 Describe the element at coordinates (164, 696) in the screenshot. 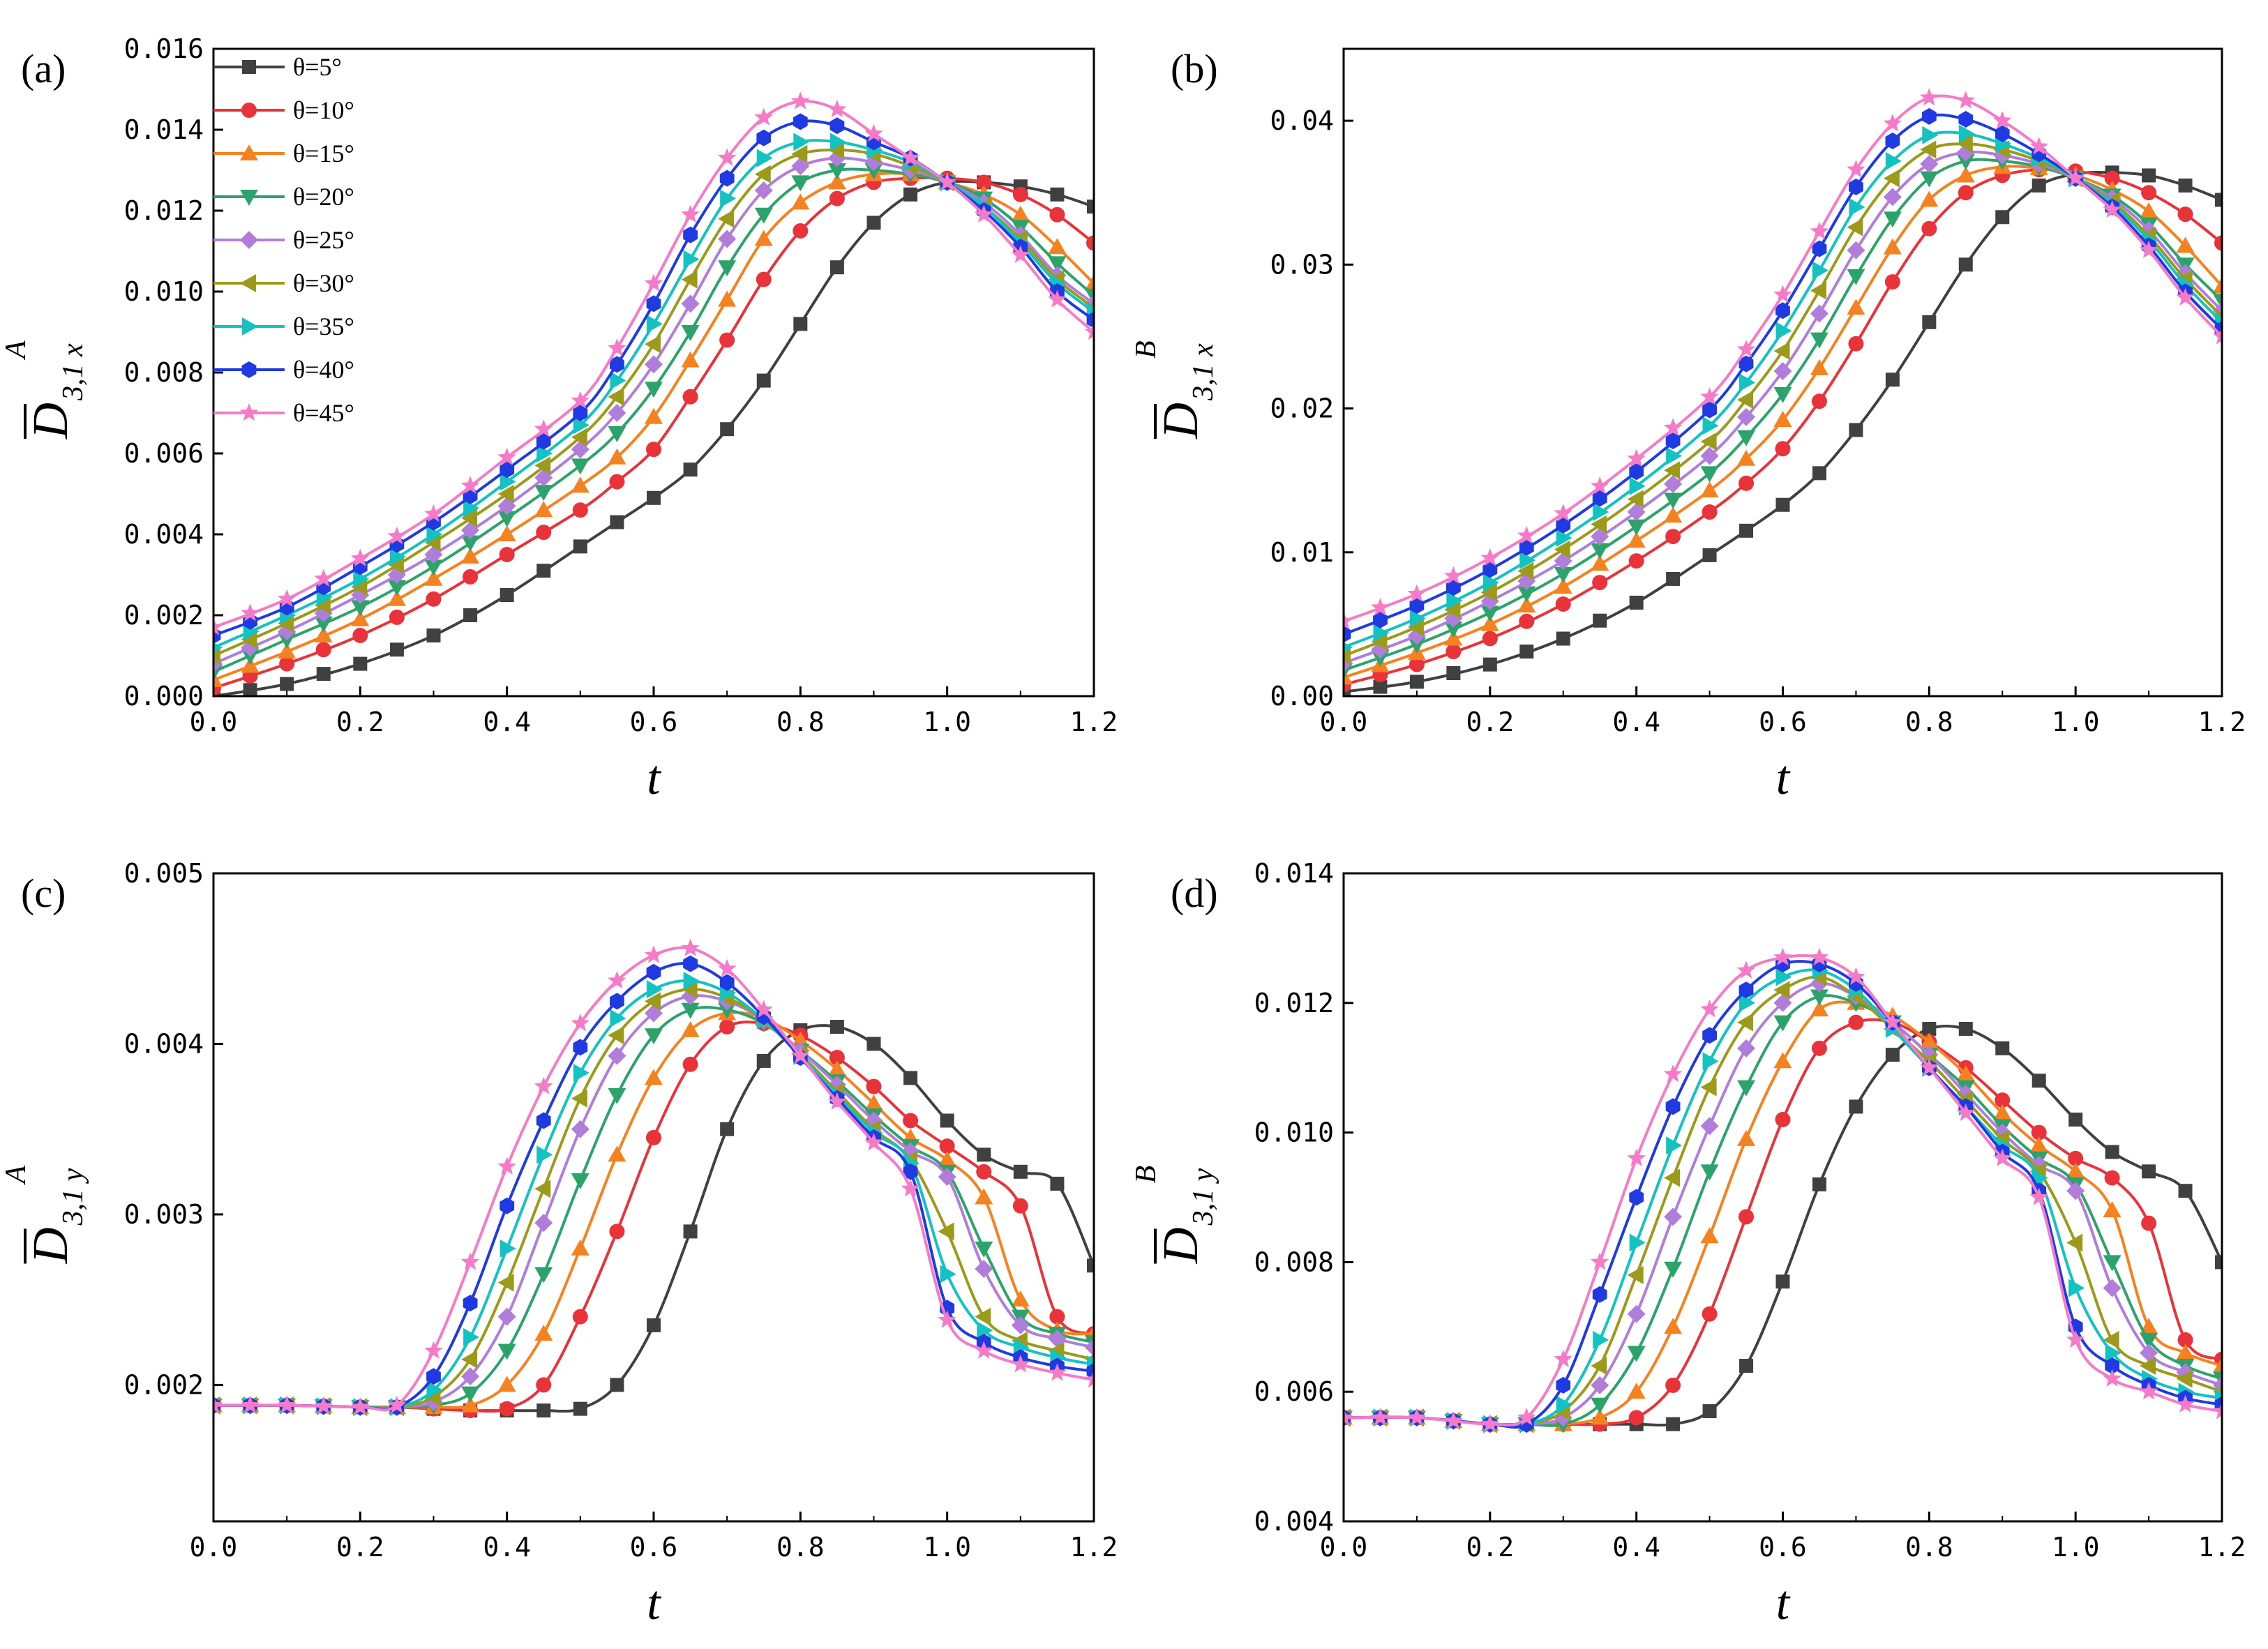

I see `y-tick-label: 0.000` at that location.